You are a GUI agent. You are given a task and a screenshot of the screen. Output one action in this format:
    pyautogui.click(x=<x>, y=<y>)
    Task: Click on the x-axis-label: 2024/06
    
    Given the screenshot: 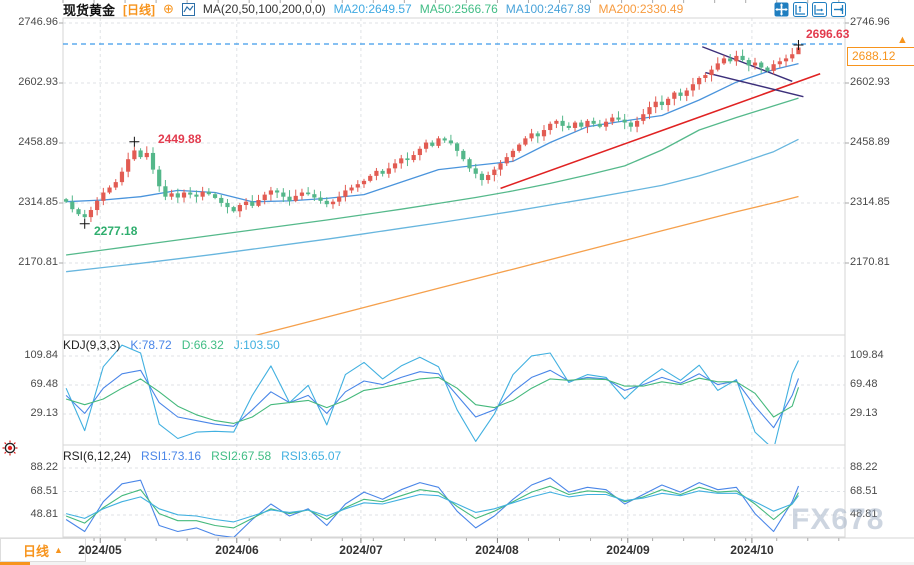 What is the action you would take?
    pyautogui.click(x=237, y=550)
    